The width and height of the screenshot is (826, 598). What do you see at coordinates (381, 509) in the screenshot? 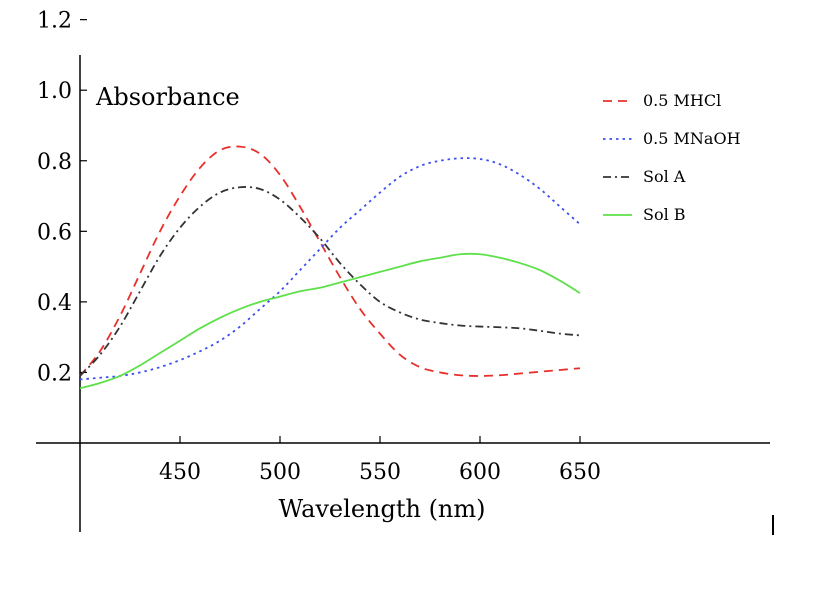
I see `x-axis-title: Wavelength (nm)` at bounding box center [381, 509].